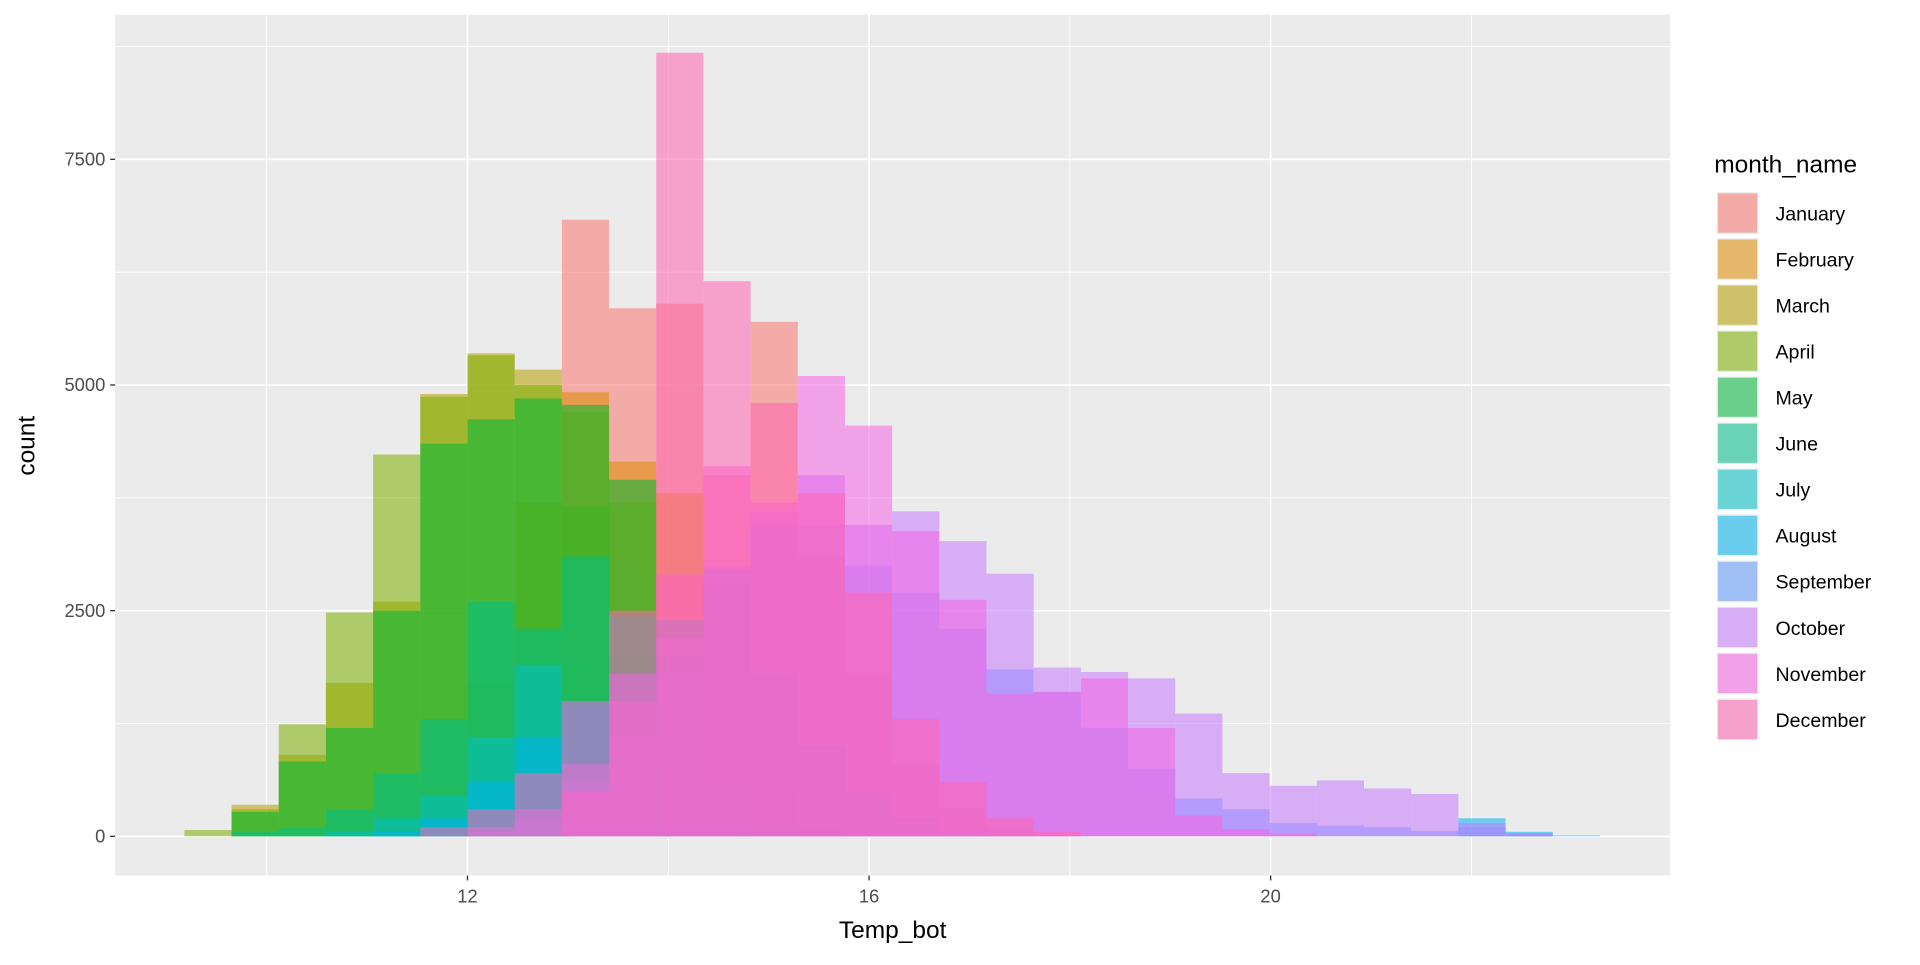 The width and height of the screenshot is (1920, 965). Describe the element at coordinates (893, 930) in the screenshot. I see `x-axis-title: Temp_bot` at that location.